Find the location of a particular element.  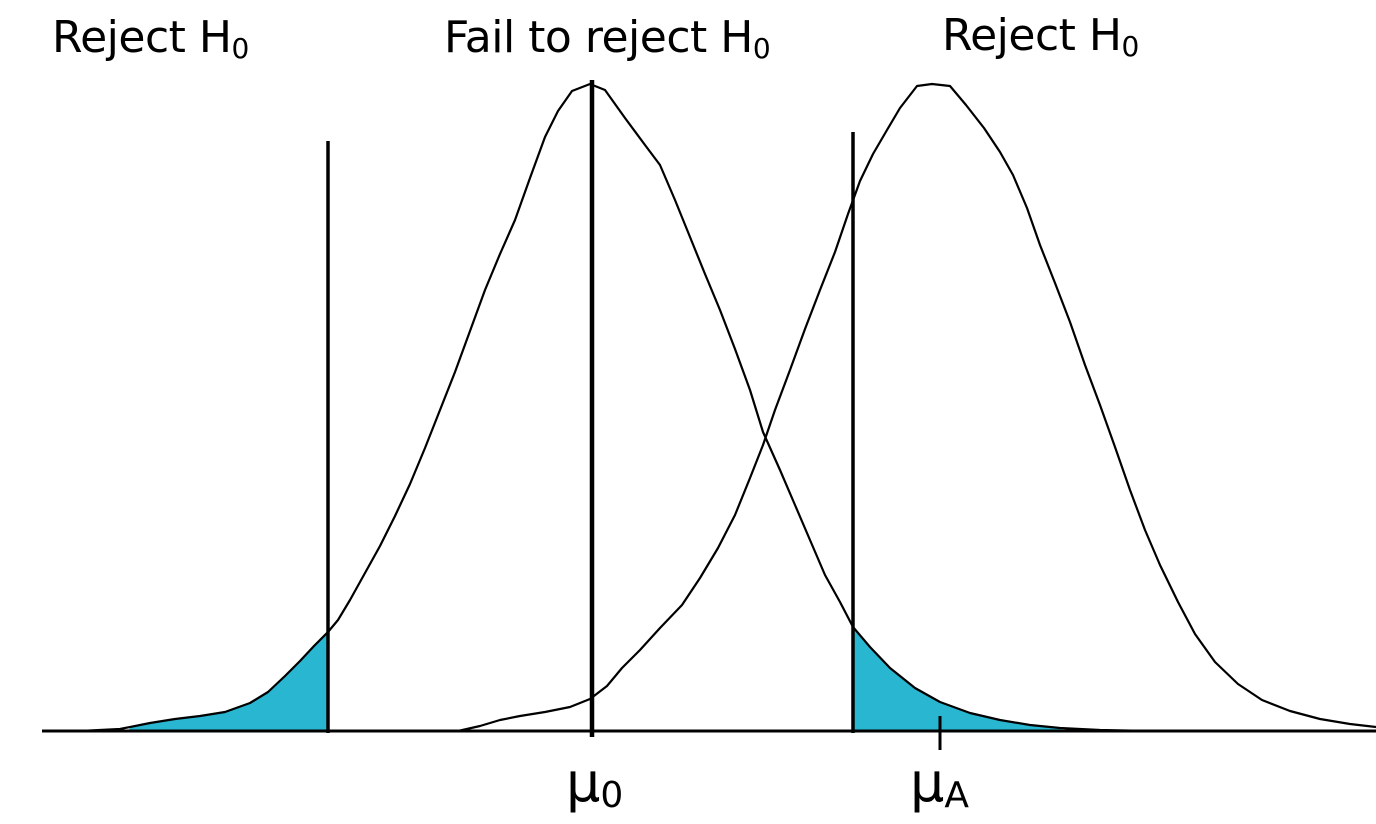

mu-null-subscript: 0 is located at coordinates (612, 795).